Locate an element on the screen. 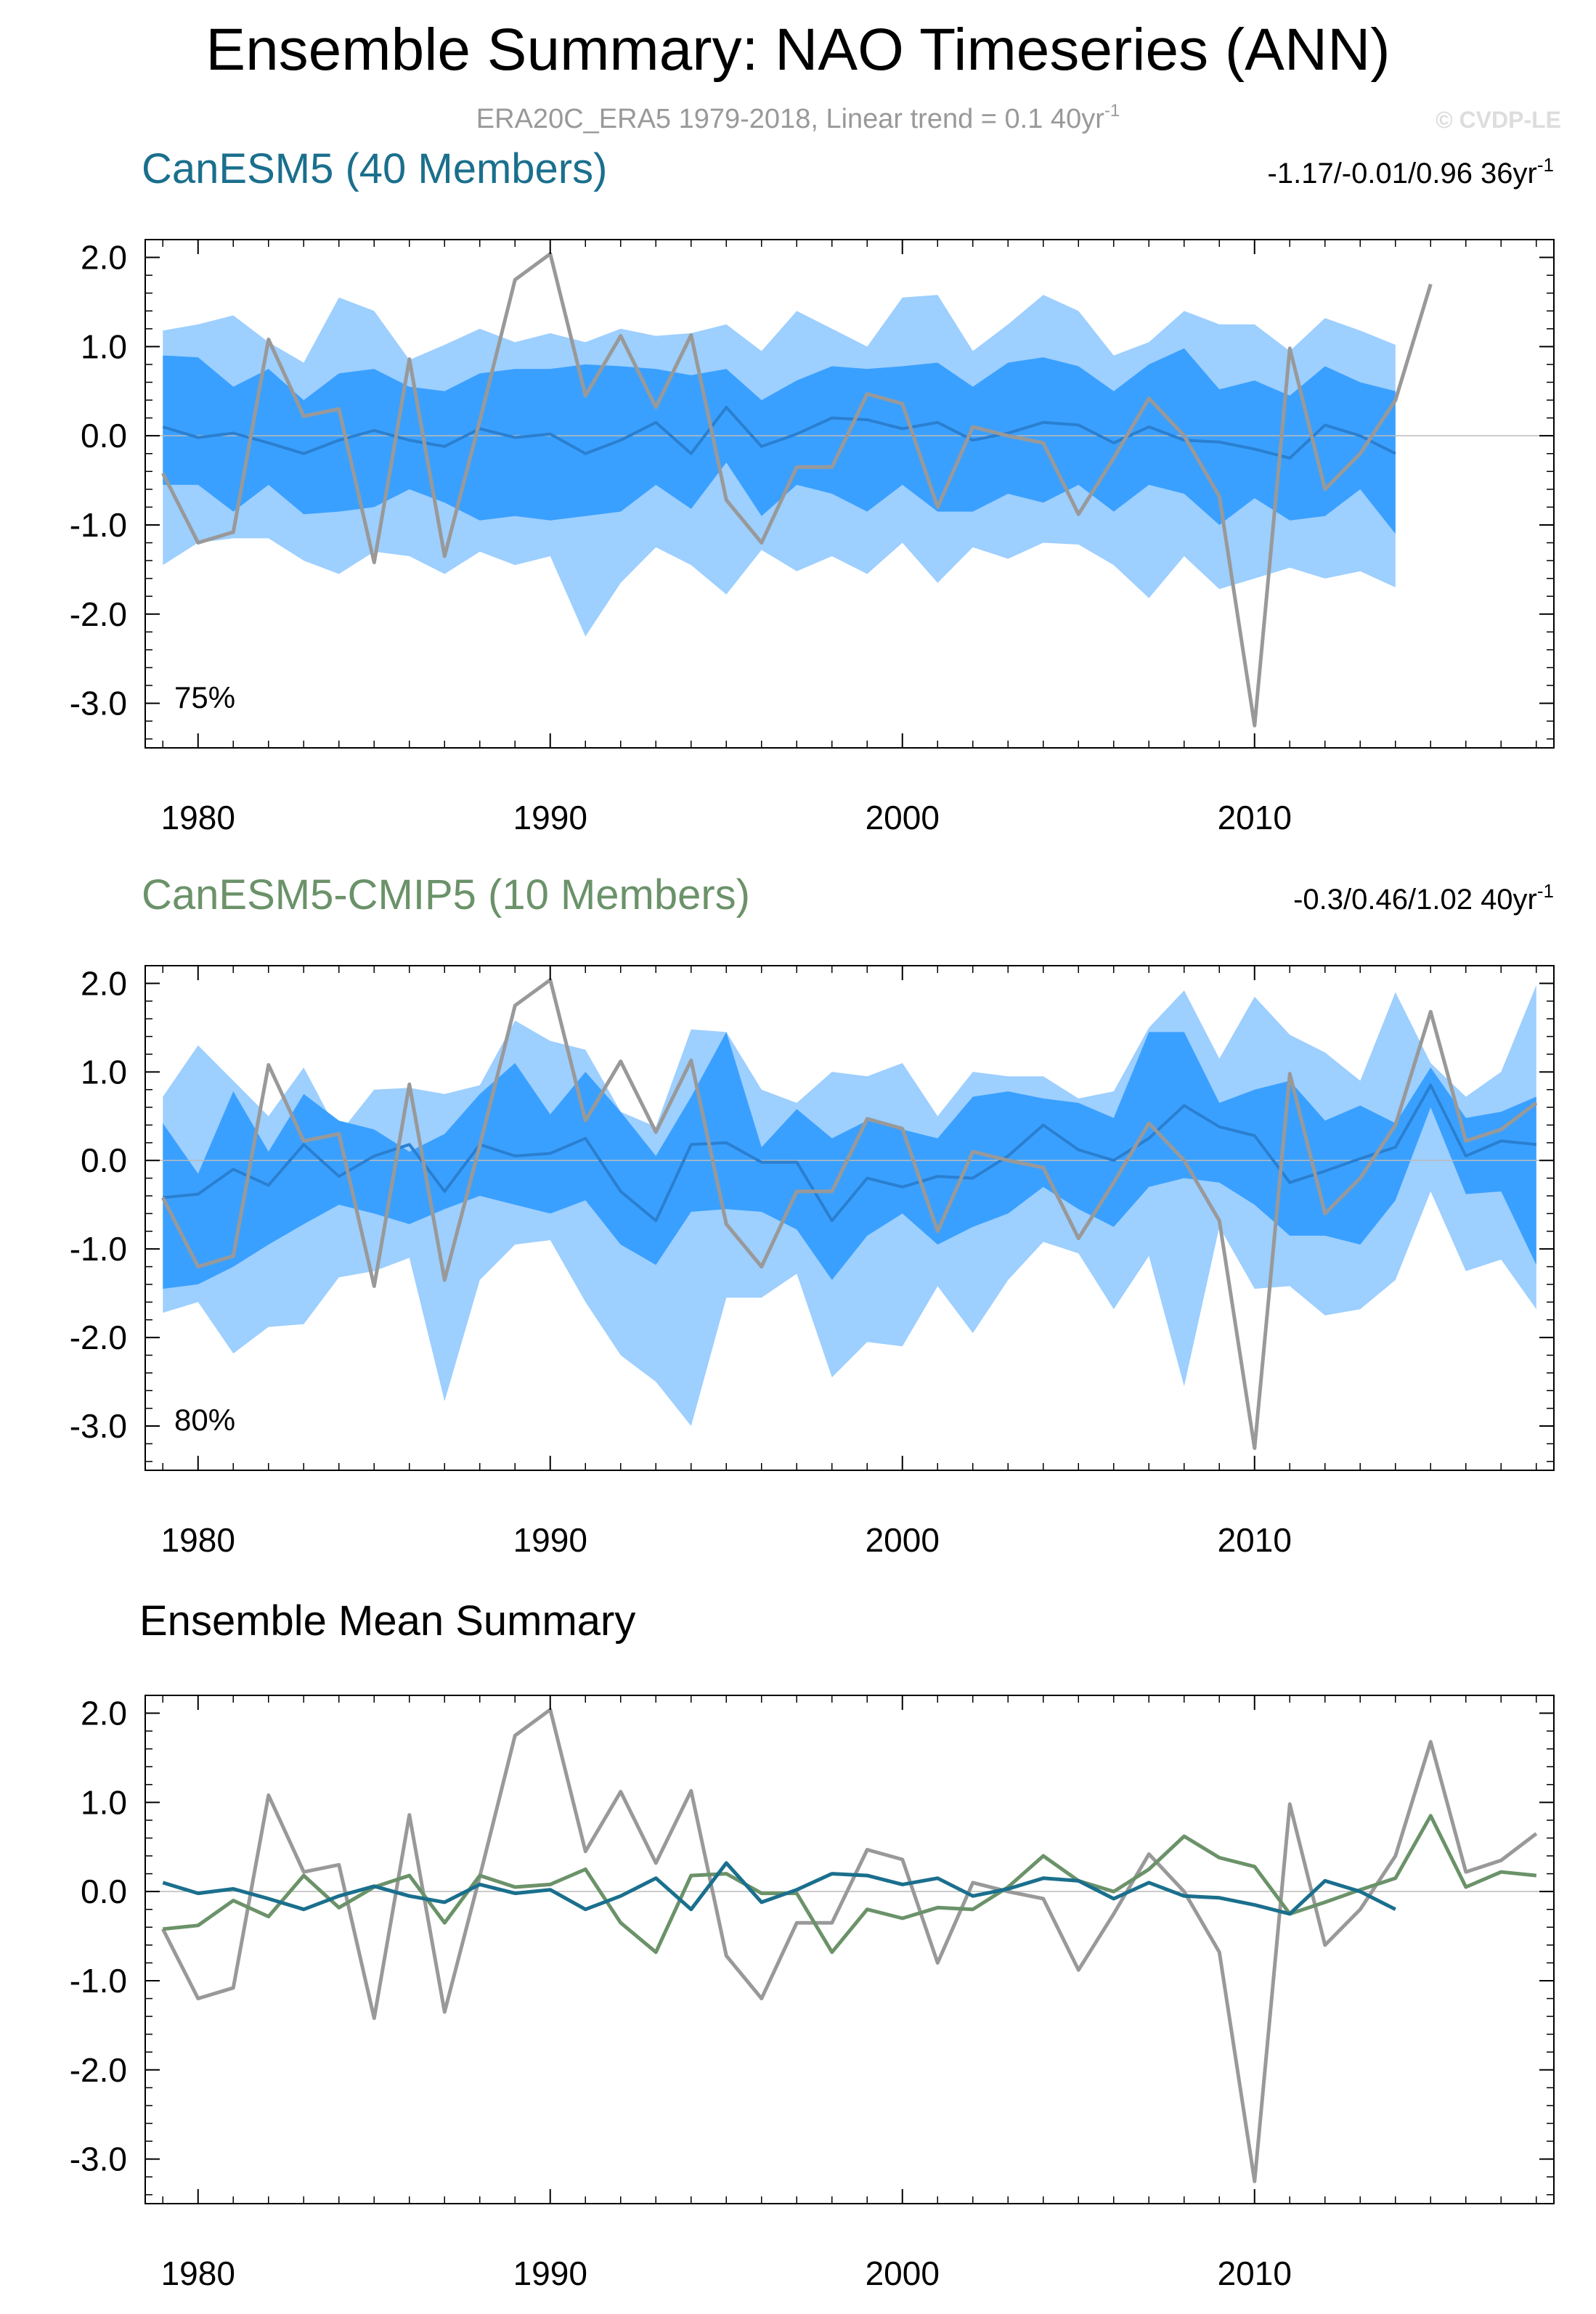 This screenshot has width=1596, height=2314. figure-title: Ensemble Summary: NAO Timeseries (ANN) is located at coordinates (797, 50).